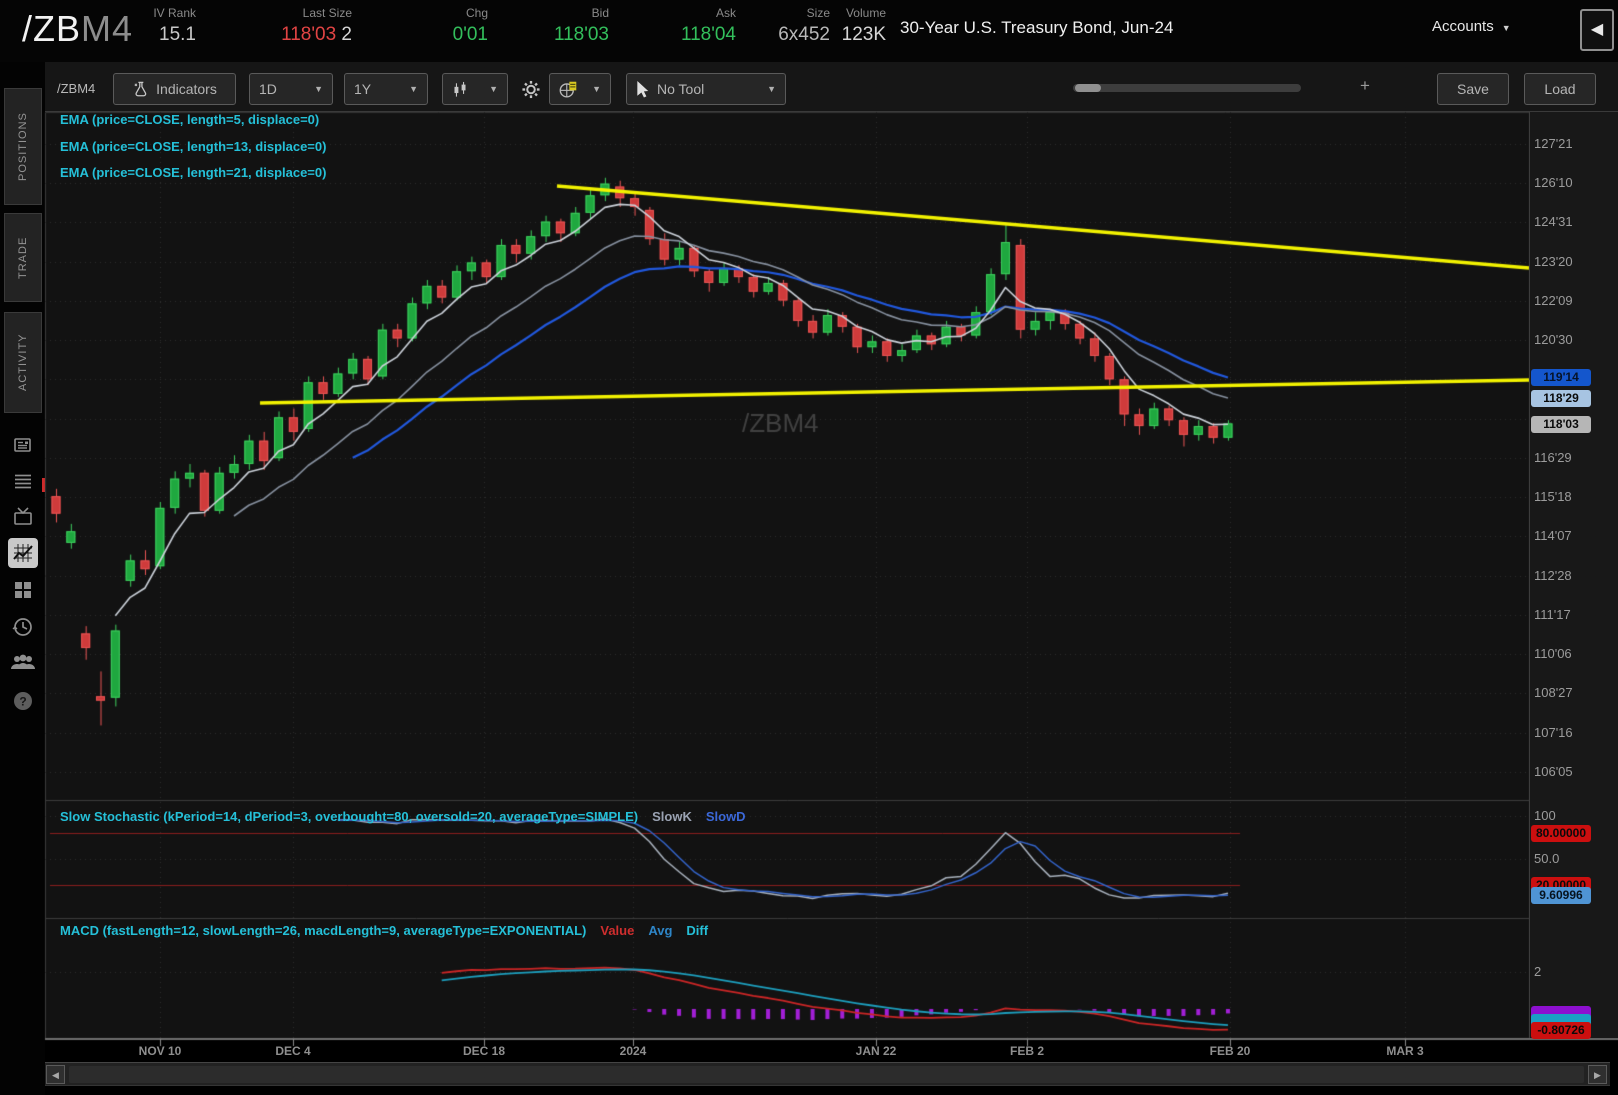  I want to click on price-axis-label: 120'30, so click(1553, 339).